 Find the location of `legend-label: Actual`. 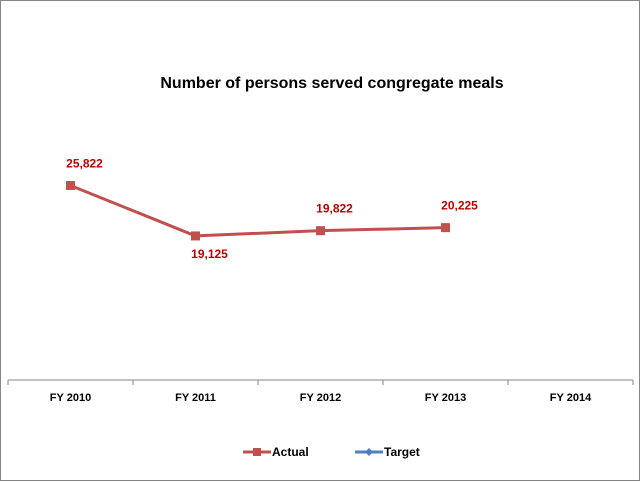

legend-label: Actual is located at coordinates (290, 452).